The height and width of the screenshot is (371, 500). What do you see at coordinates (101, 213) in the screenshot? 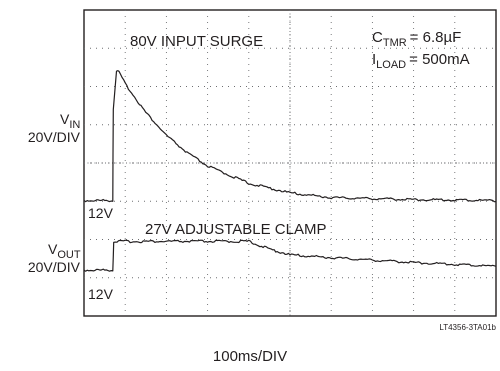
I see `vin-baseline-label: 12V` at bounding box center [101, 213].